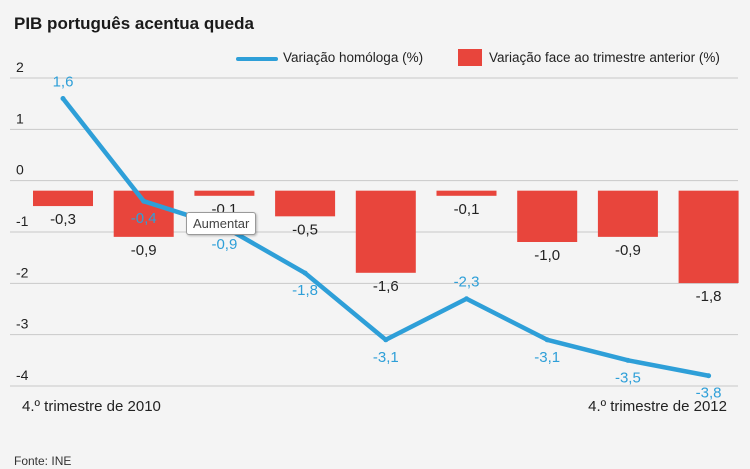  I want to click on bar-data-label: -0,1, so click(467, 209).